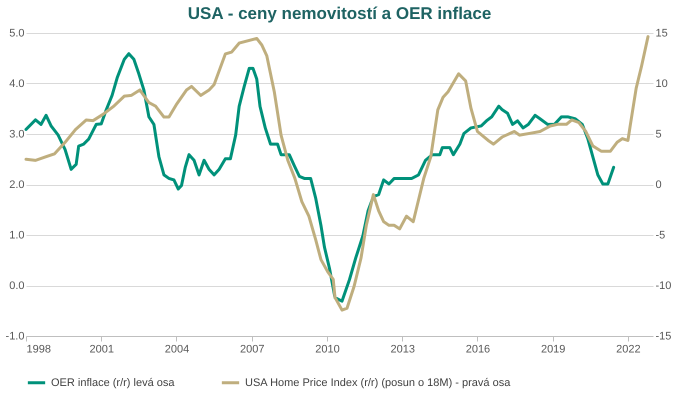 This screenshot has height=394, width=676. What do you see at coordinates (661, 236) in the screenshot?
I see `y2-tick-label: -5` at bounding box center [661, 236].